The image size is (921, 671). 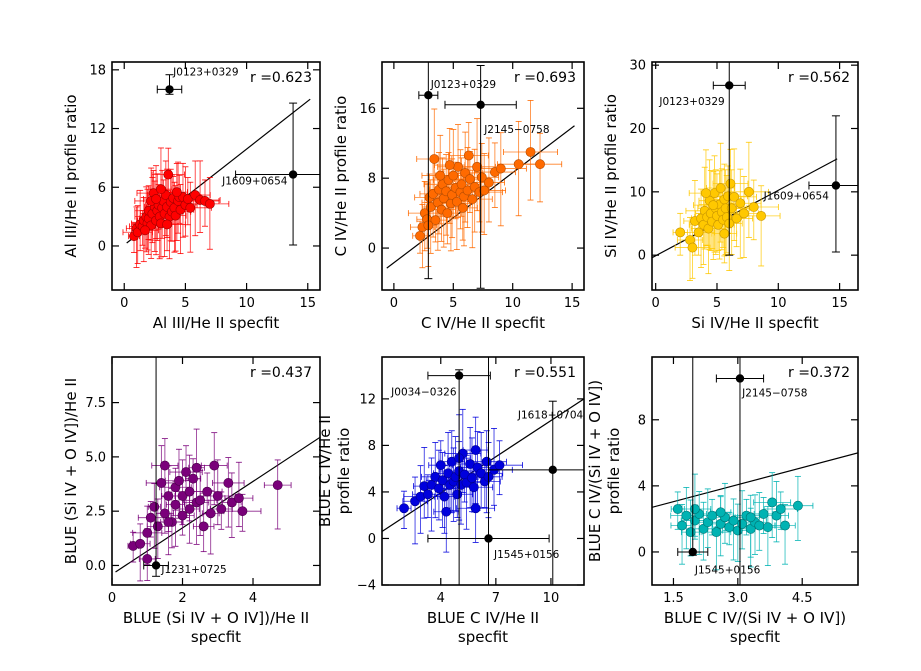 I want to click on correlation-label: r =0.693, so click(x=545, y=78).